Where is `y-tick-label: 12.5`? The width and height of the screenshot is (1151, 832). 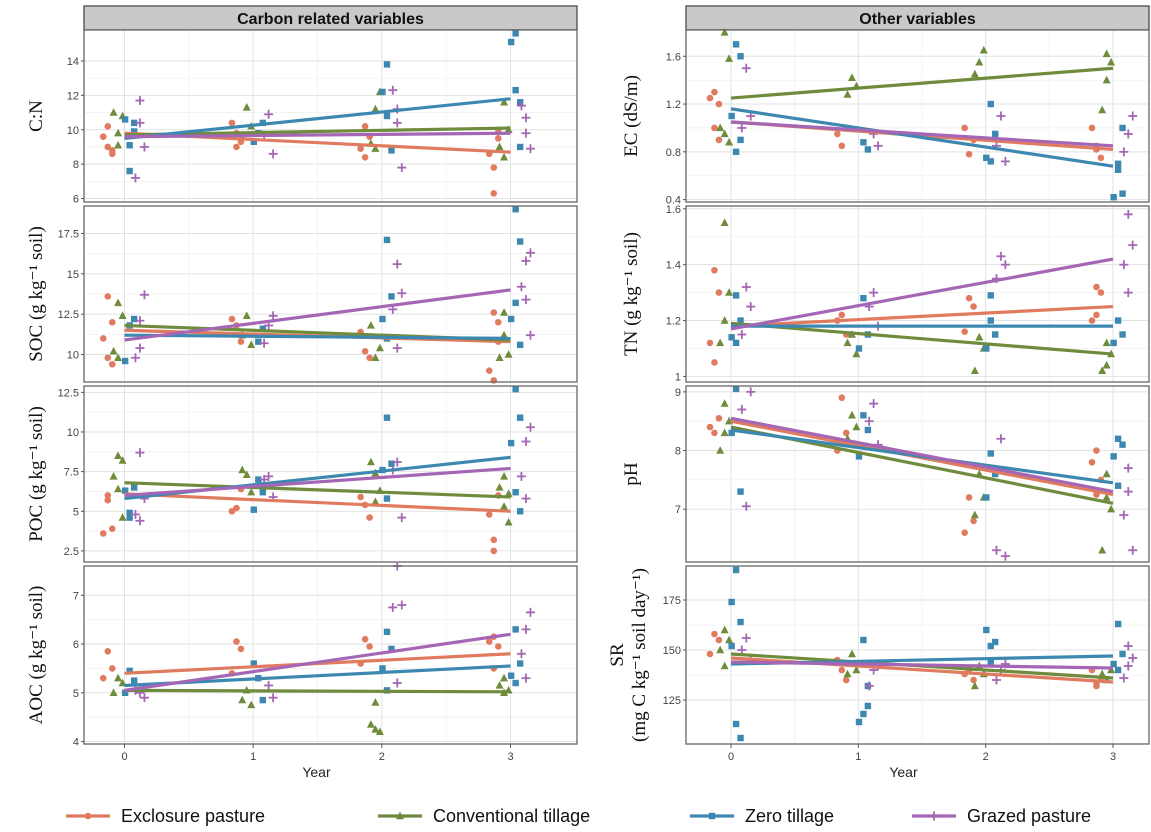
y-tick-label: 12.5 is located at coordinates (68, 315).